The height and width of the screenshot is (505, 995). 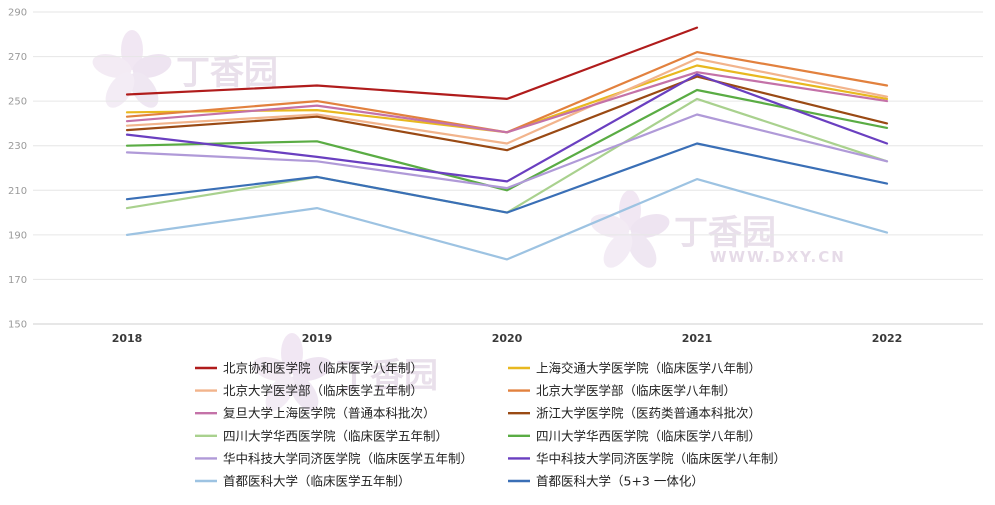 I want to click on legend-label: 华中科技大学同济医学院（临床医学五年制）, so click(x=348, y=458).